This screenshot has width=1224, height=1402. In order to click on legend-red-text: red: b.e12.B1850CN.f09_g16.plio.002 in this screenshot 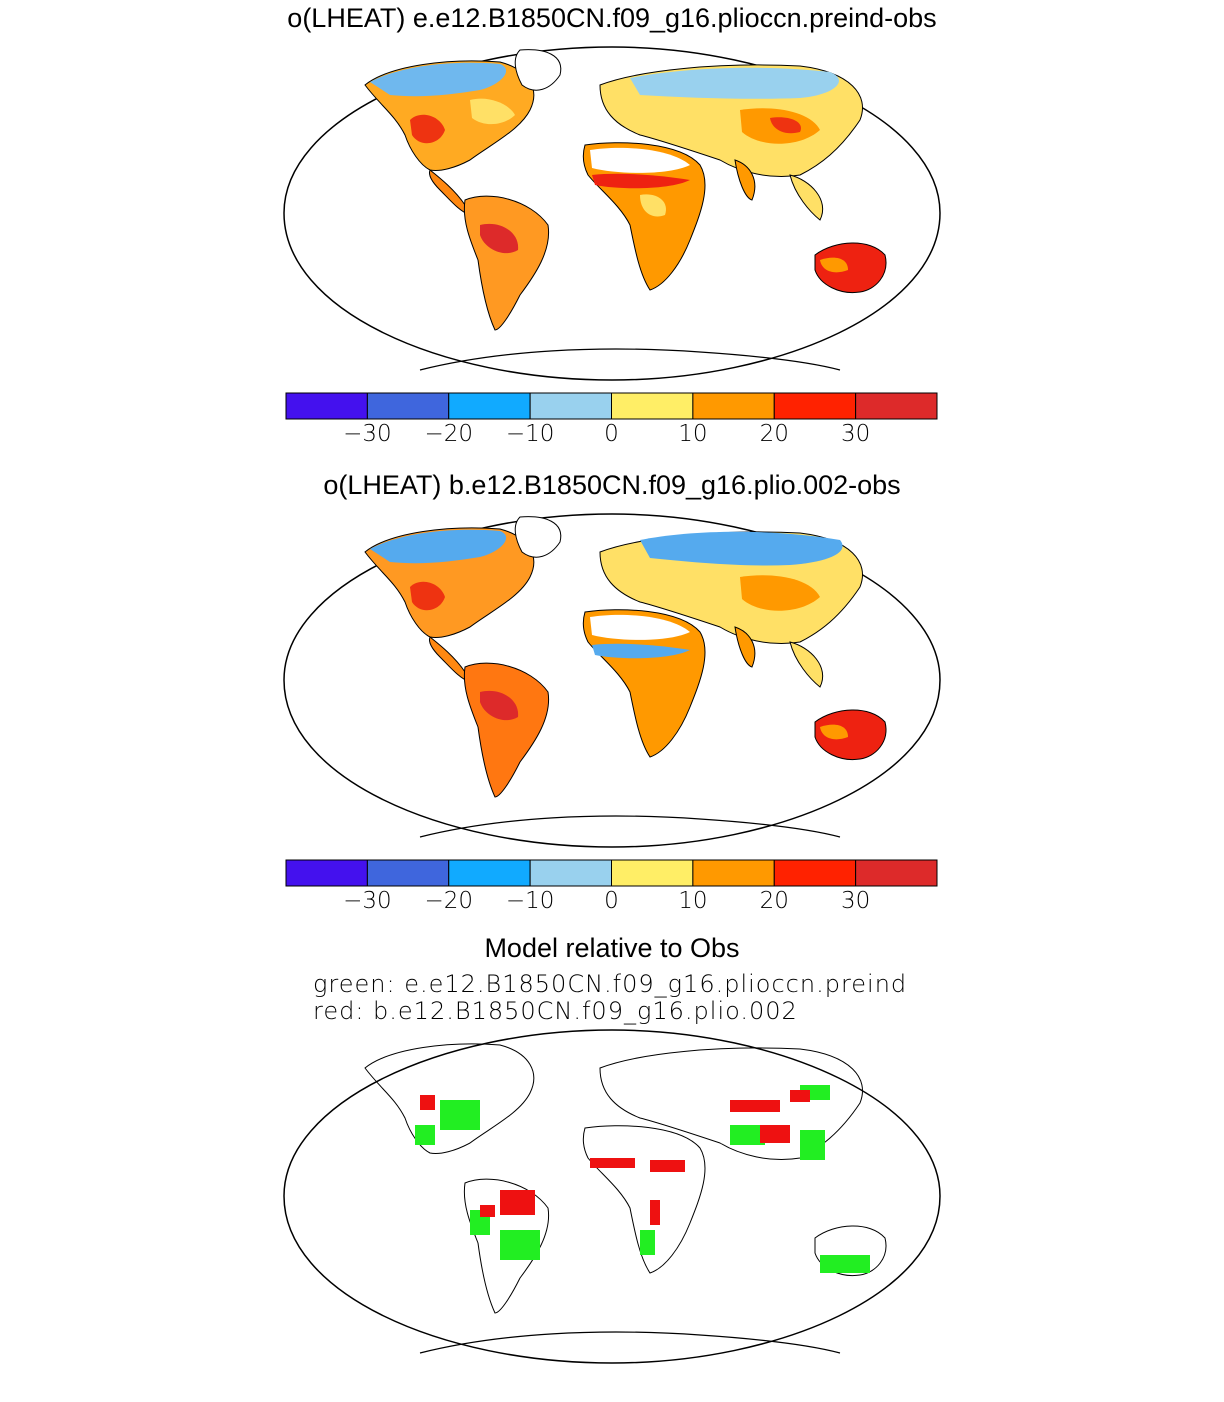, I will do `click(555, 1011)`.